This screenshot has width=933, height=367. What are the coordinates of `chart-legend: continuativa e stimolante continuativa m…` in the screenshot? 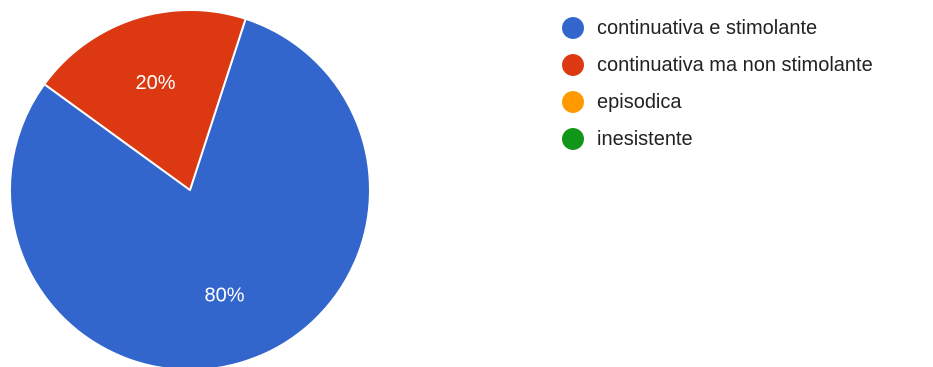 It's located at (717, 82).